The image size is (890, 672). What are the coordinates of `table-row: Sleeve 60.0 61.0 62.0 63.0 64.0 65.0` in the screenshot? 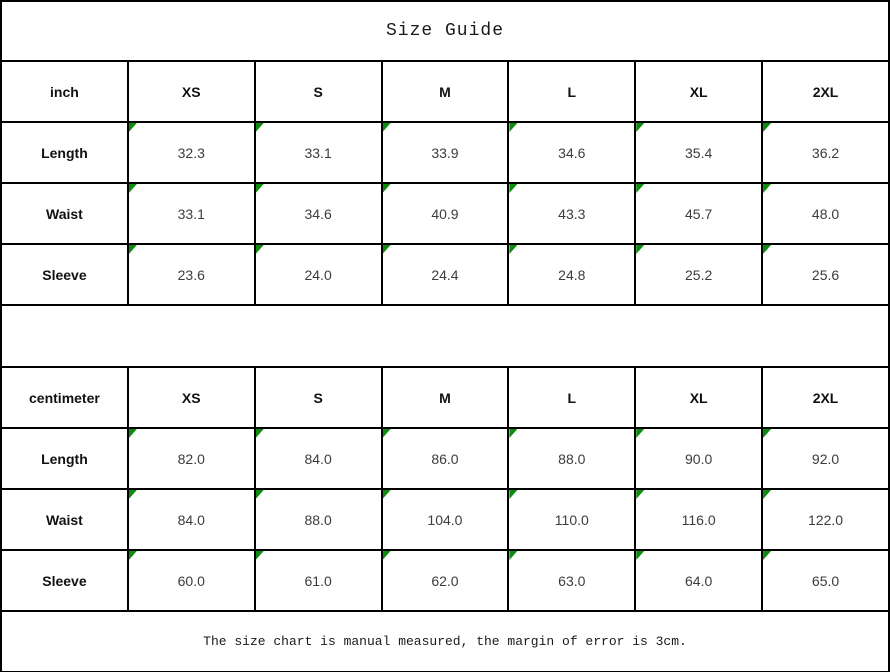 It's located at (445, 580).